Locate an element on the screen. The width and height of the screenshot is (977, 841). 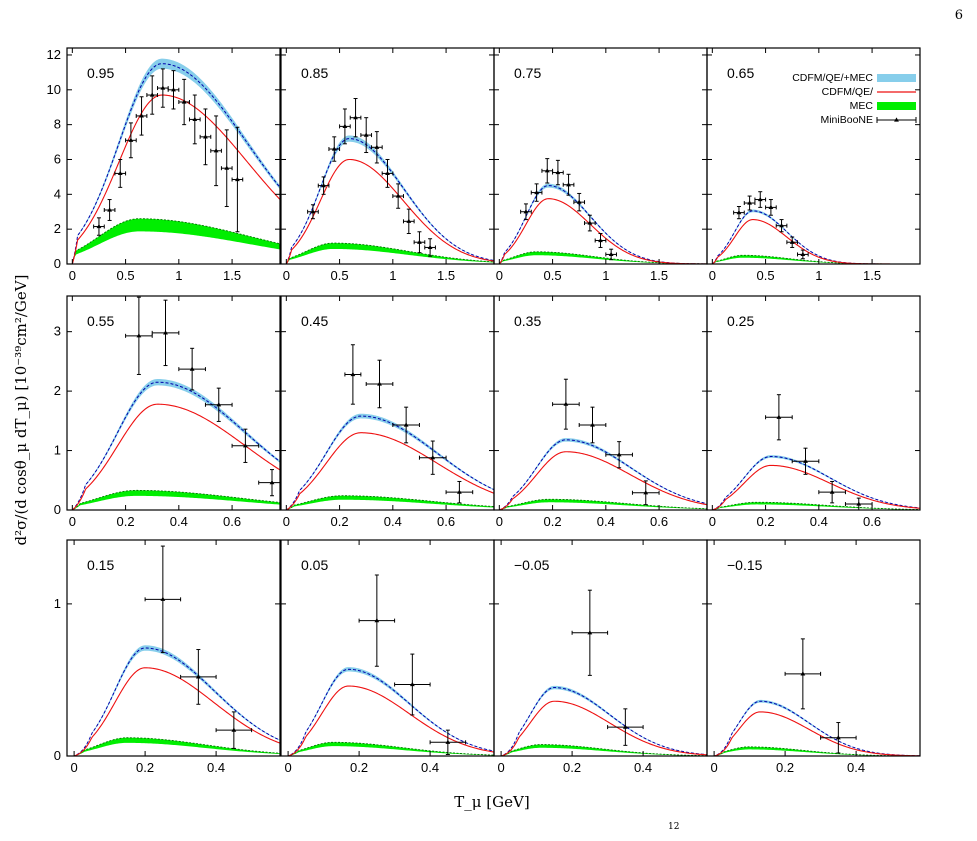
panel-label-cos-theta: 0.65 is located at coordinates (740, 73).